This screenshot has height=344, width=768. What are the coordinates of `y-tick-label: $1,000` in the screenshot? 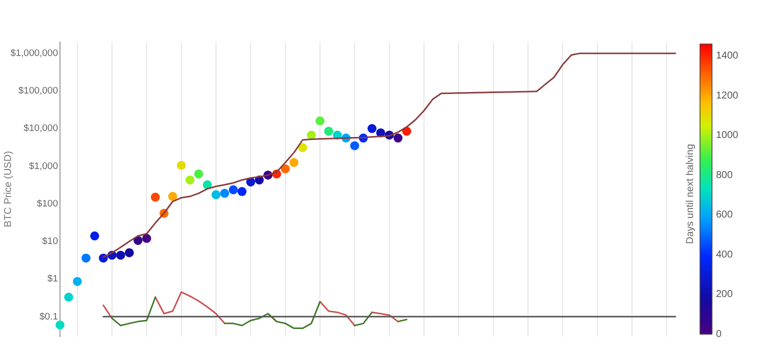 It's located at (43, 166).